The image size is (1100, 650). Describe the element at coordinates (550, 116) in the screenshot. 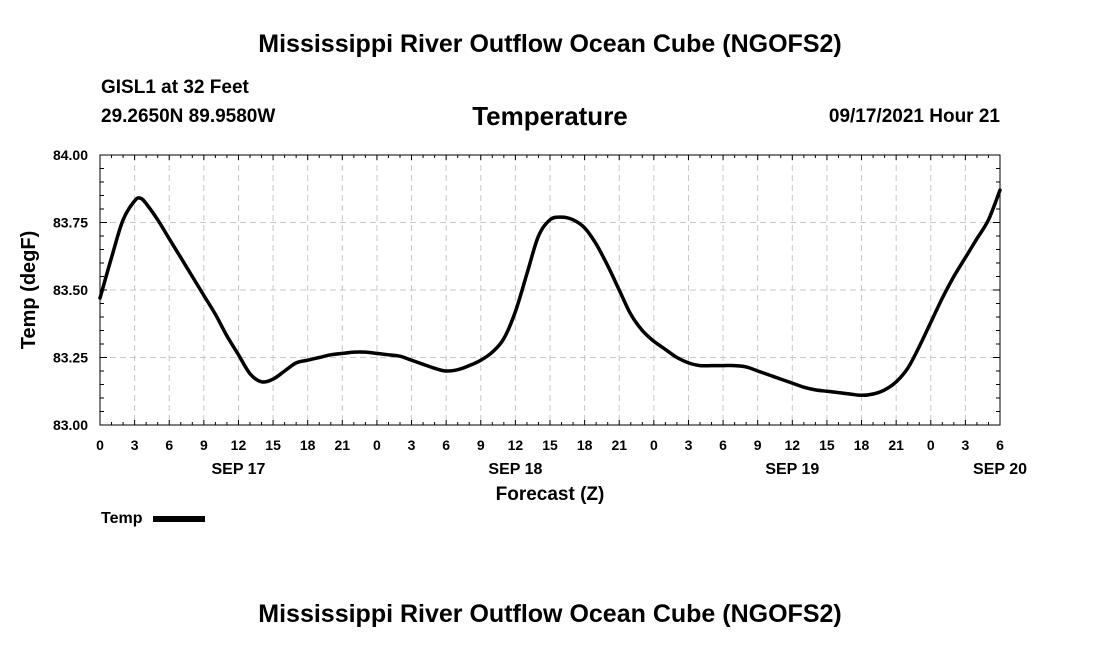

I see `chart-title: Temperature` at that location.